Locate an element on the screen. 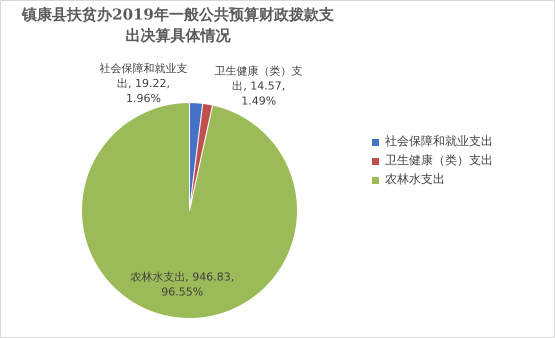 The width and height of the screenshot is (555, 338). data-label: 卫生健康（类）支出, 14.57, 1.49% is located at coordinates (258, 86).